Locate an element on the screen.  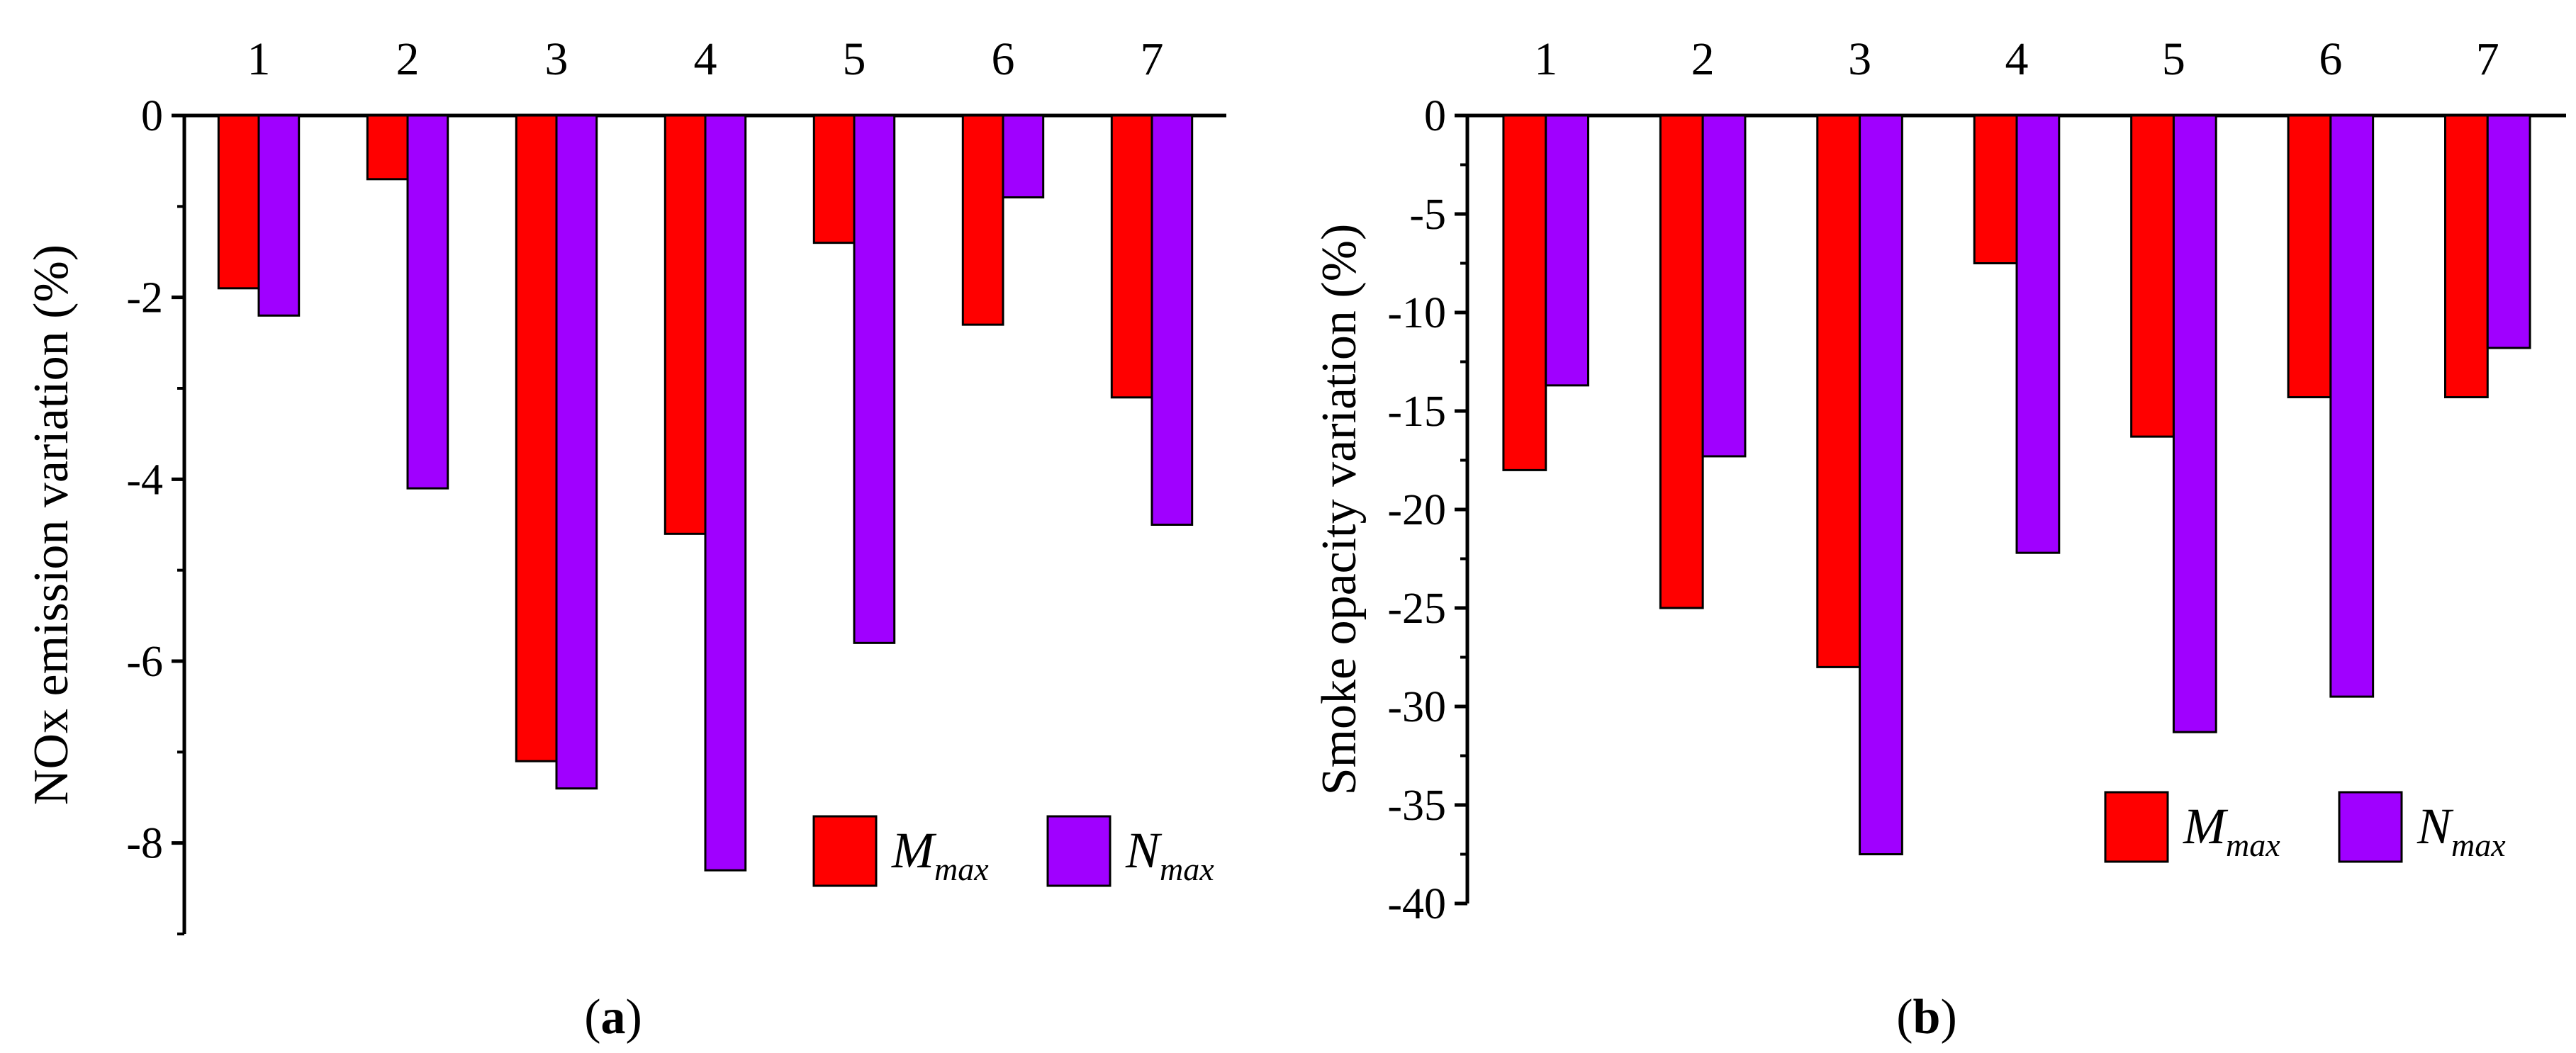
y-tick-label: -8 is located at coordinates (145, 844).